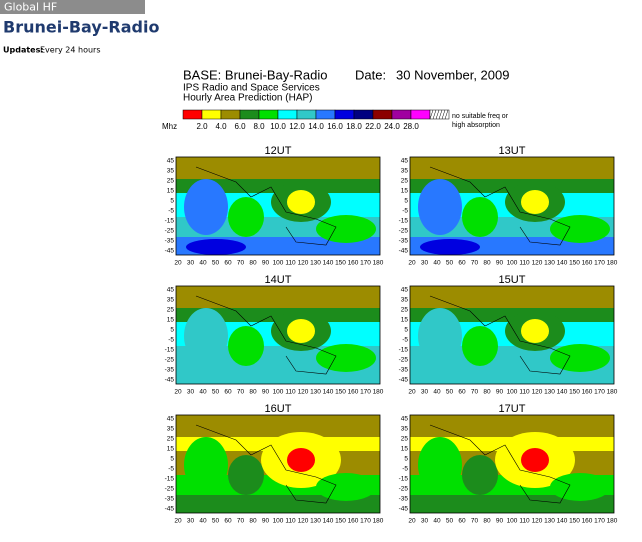 Image resolution: width=642 pixels, height=542 pixels. Describe the element at coordinates (392, 126) in the screenshot. I see `legend-label: 24.0` at that location.